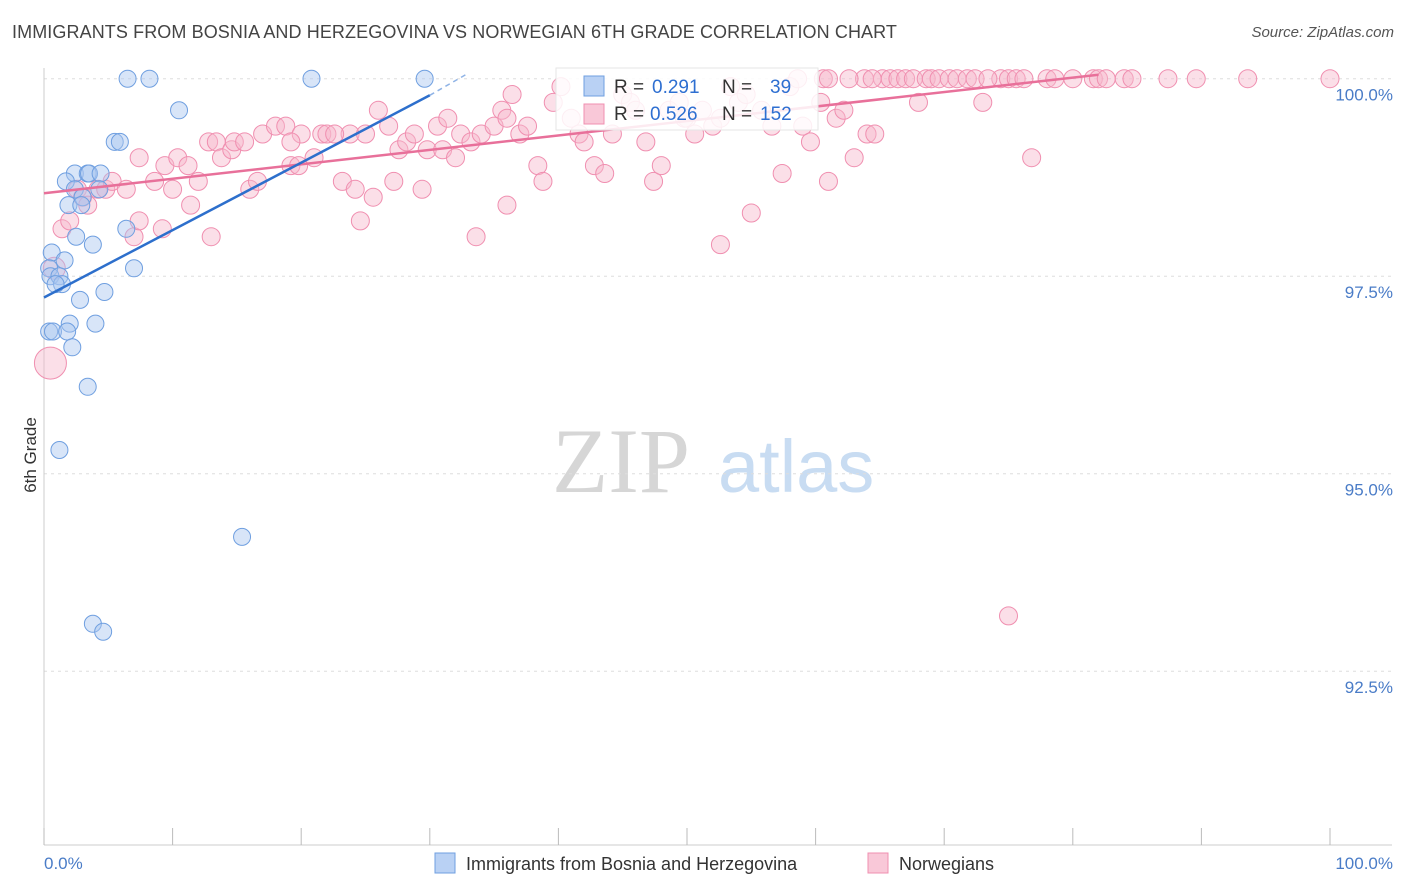 This screenshot has height=892, width=1406. What do you see at coordinates (878, 863) in the screenshot?
I see `bottom-legend-swatch-pink` at bounding box center [878, 863].